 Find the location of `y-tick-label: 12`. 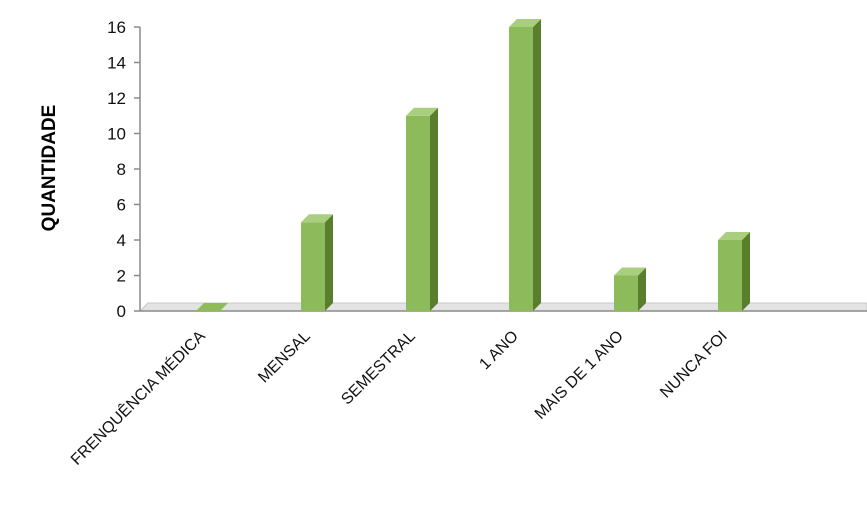

y-tick-label: 12 is located at coordinates (116, 98).